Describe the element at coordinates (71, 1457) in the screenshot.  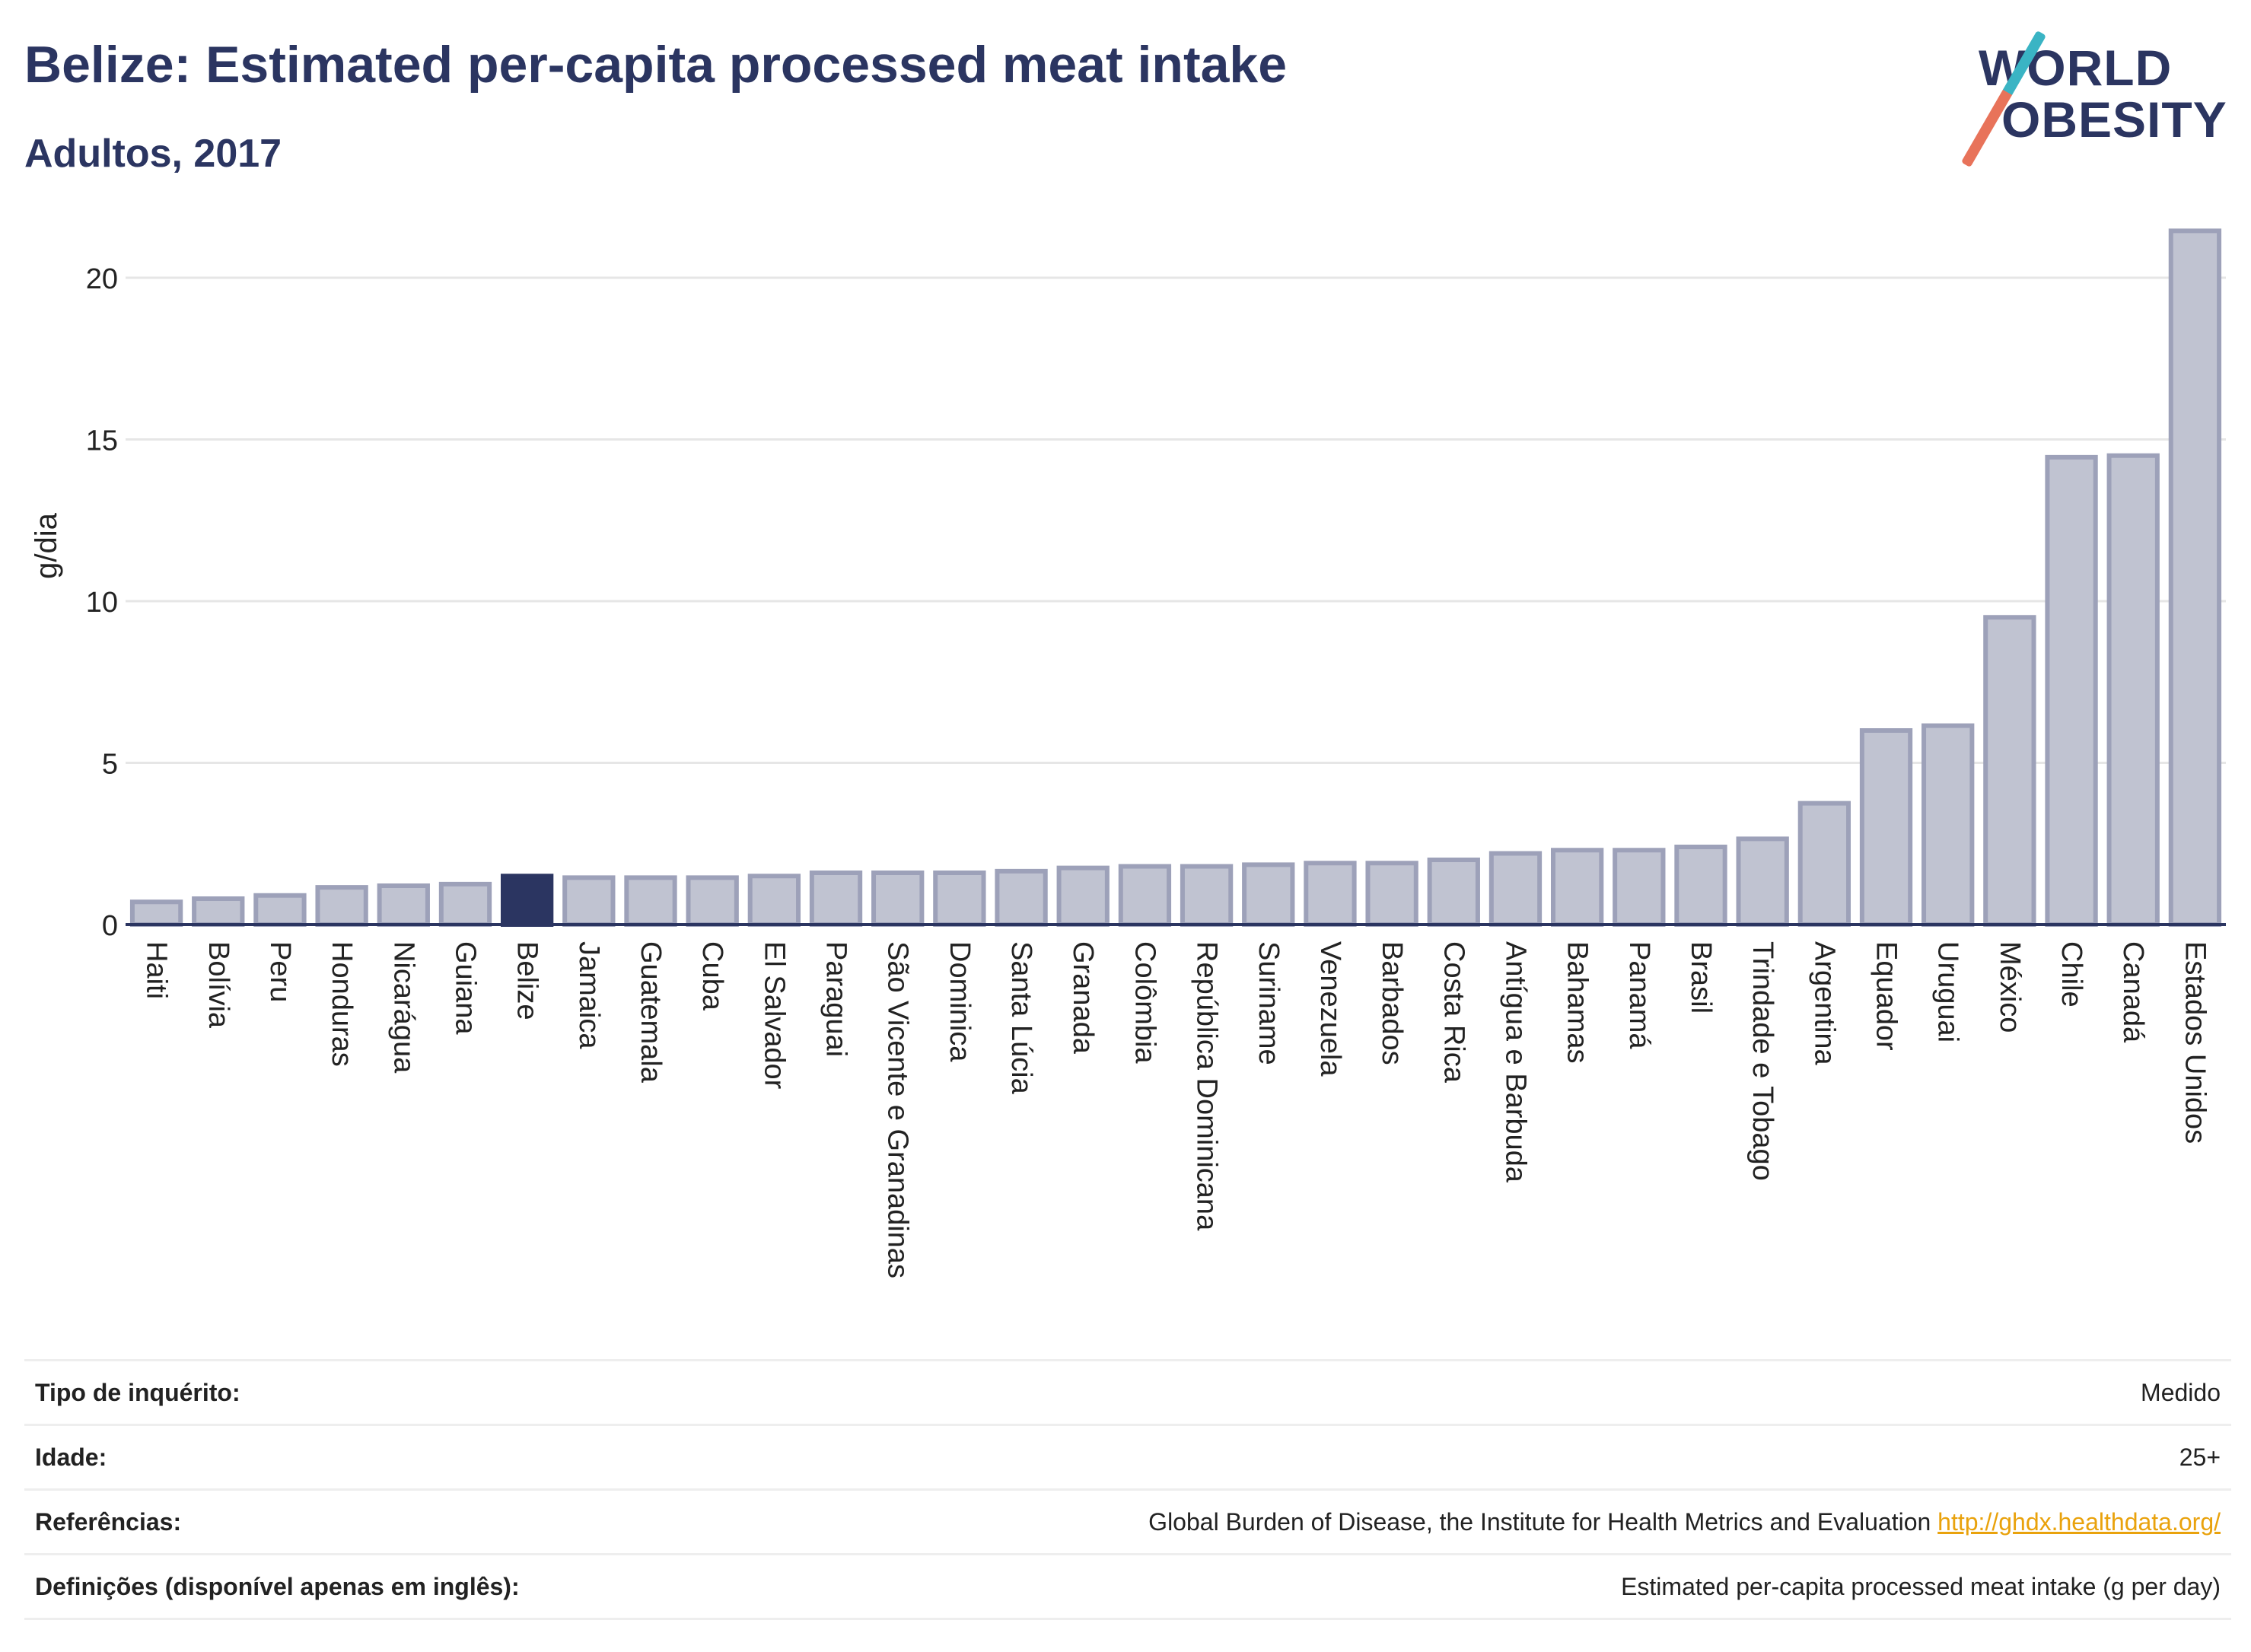
I see `info-key: Idade:` at that location.